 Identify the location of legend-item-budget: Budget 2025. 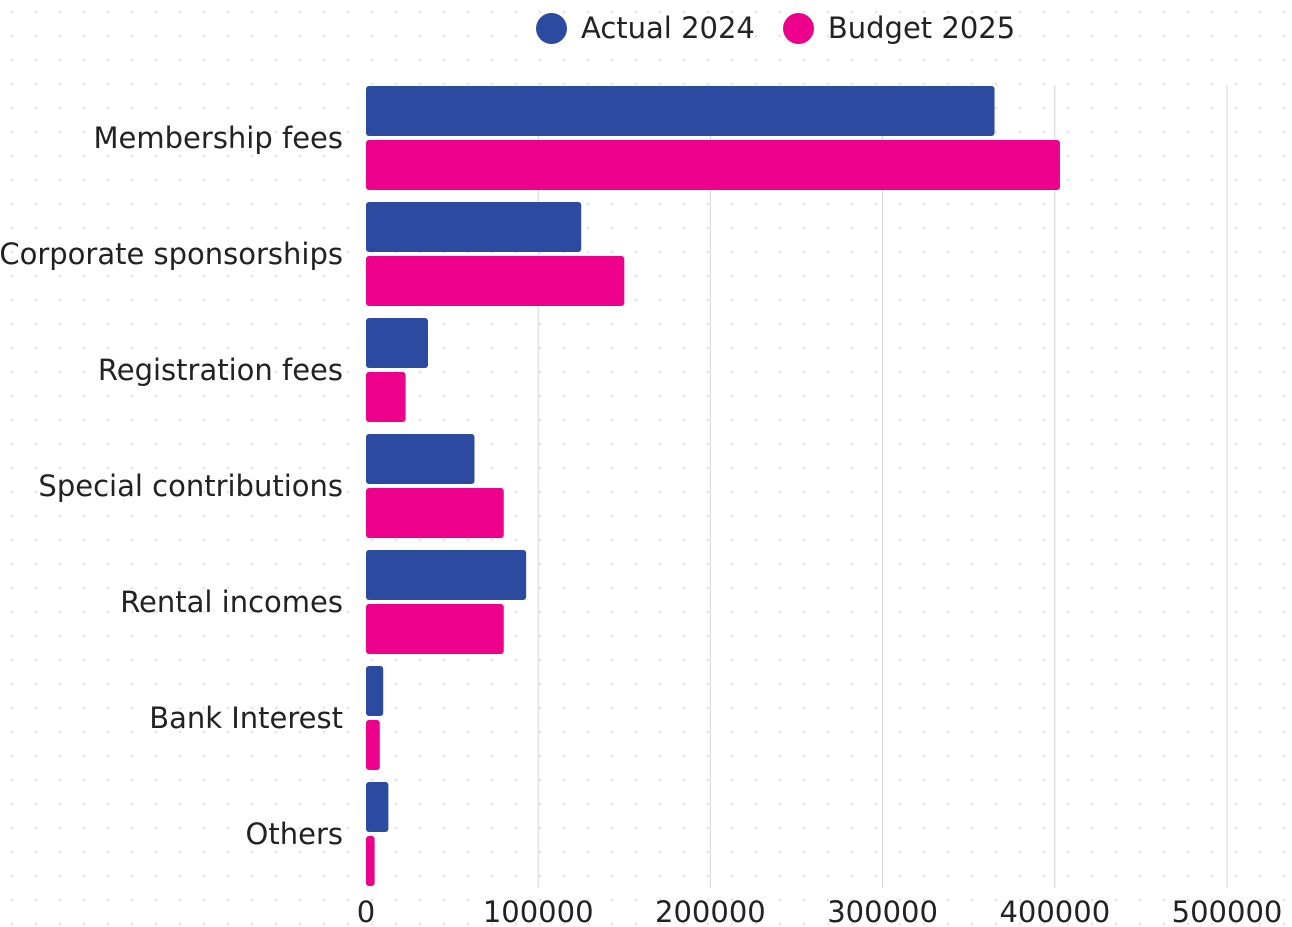
(899, 28).